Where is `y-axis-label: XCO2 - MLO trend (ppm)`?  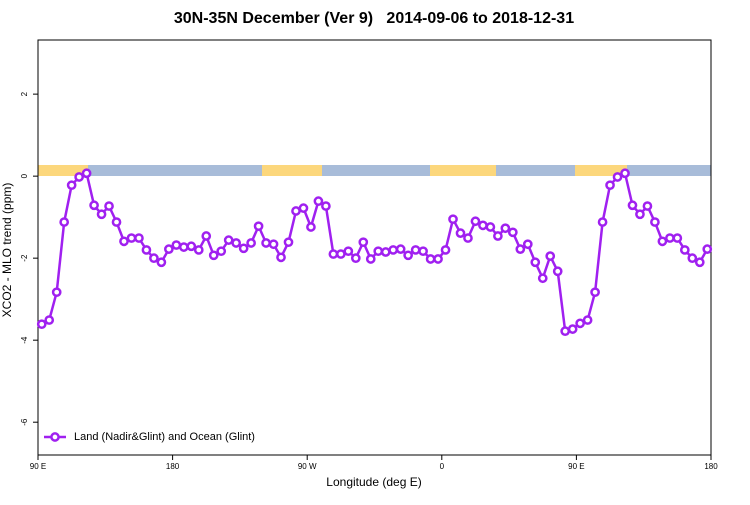
y-axis-label: XCO2 - MLO trend (ppm) is located at coordinates (7, 250).